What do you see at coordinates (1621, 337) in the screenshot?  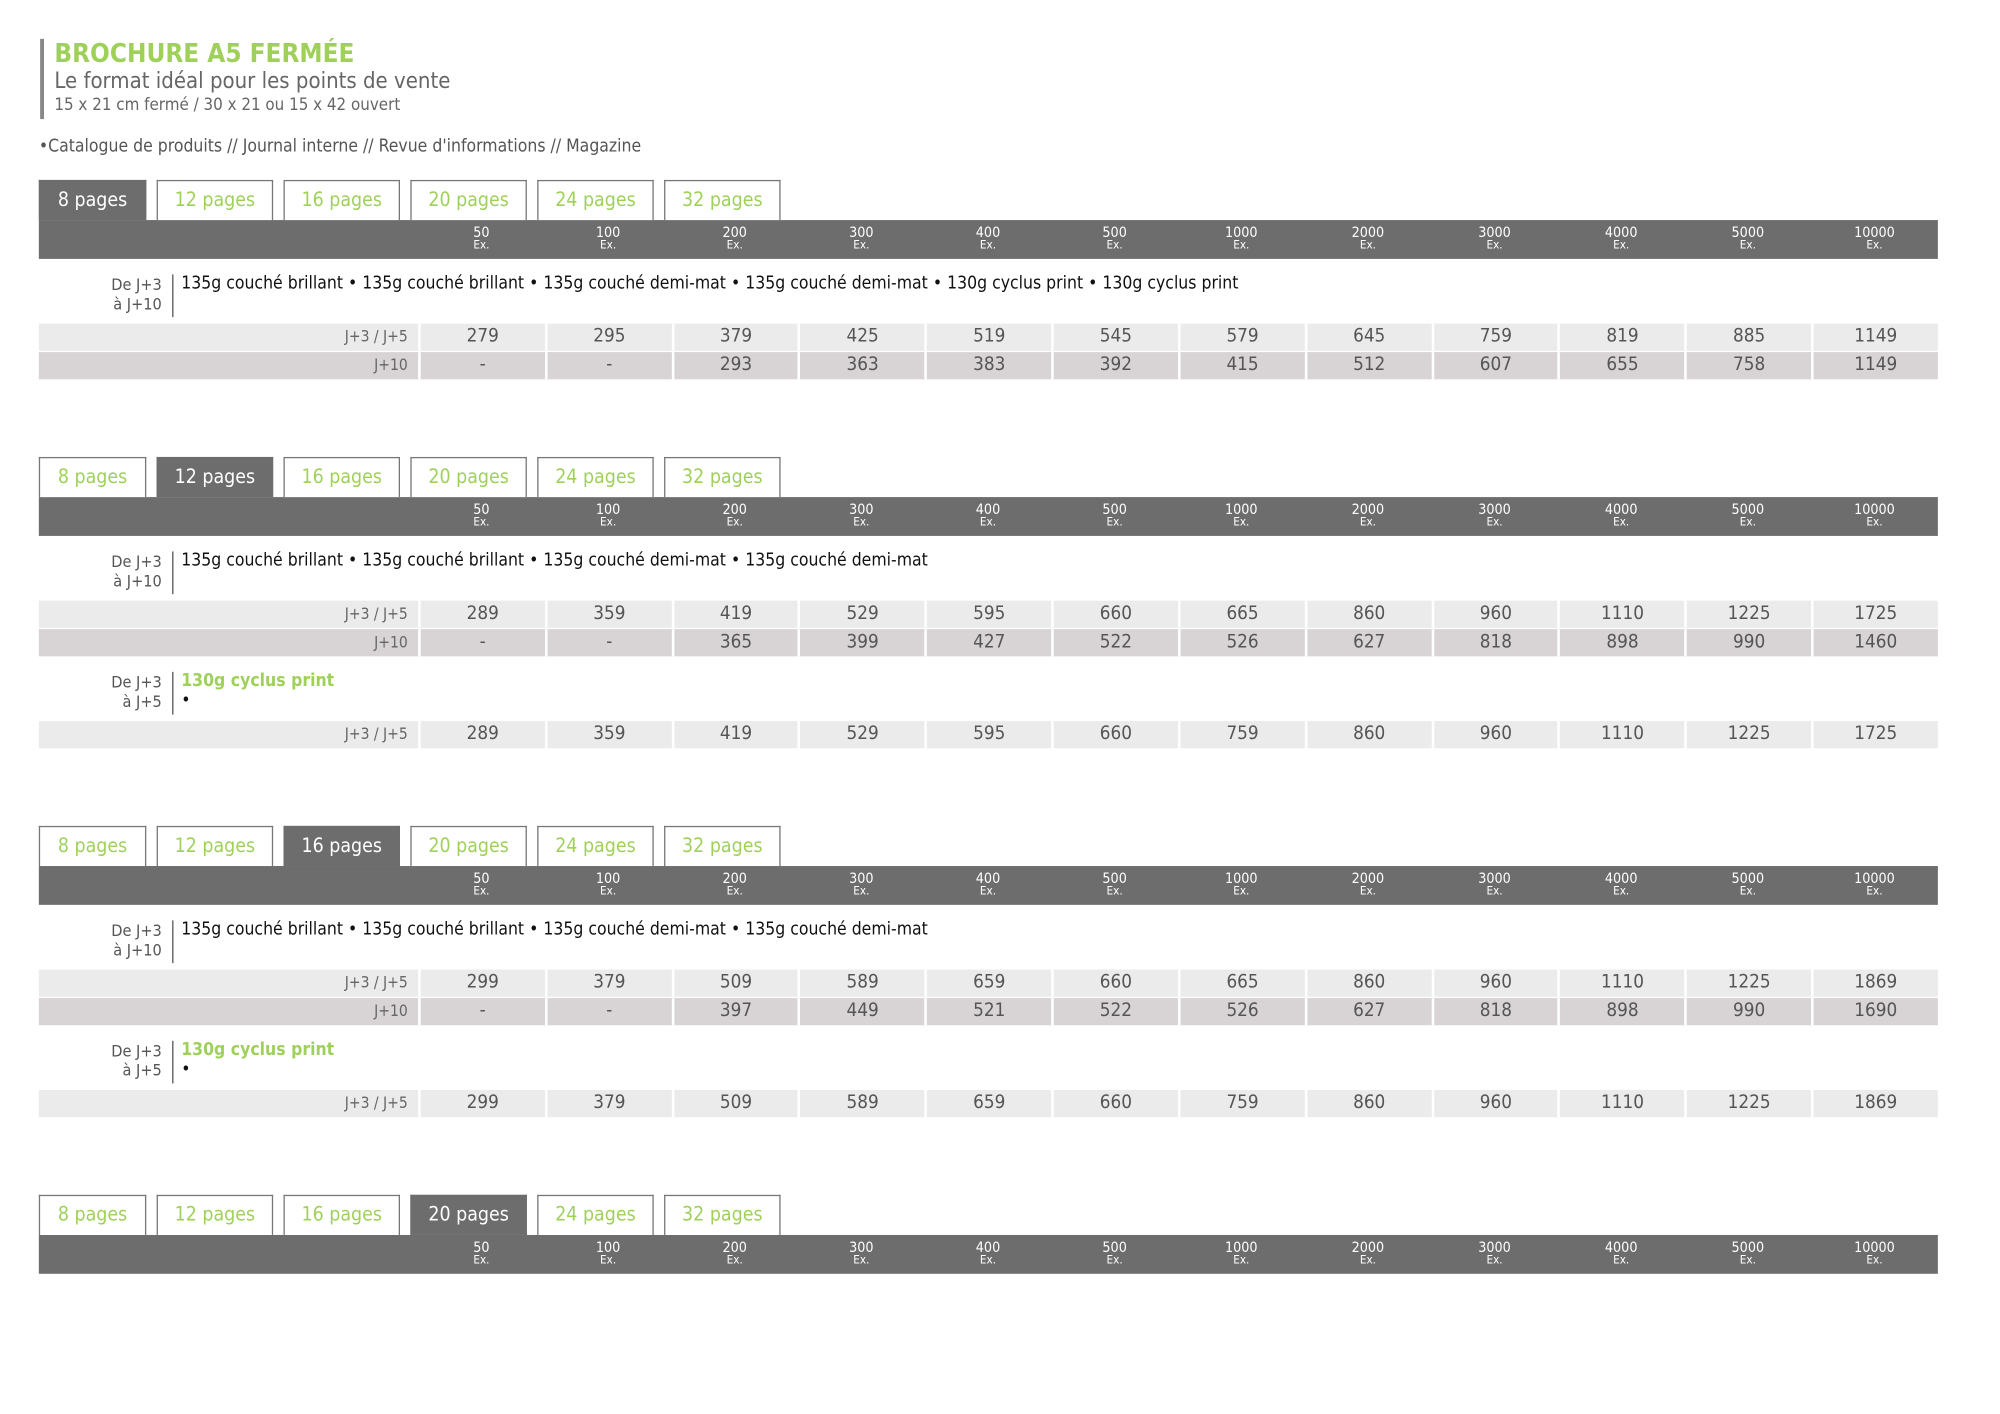 I see `price: 819` at bounding box center [1621, 337].